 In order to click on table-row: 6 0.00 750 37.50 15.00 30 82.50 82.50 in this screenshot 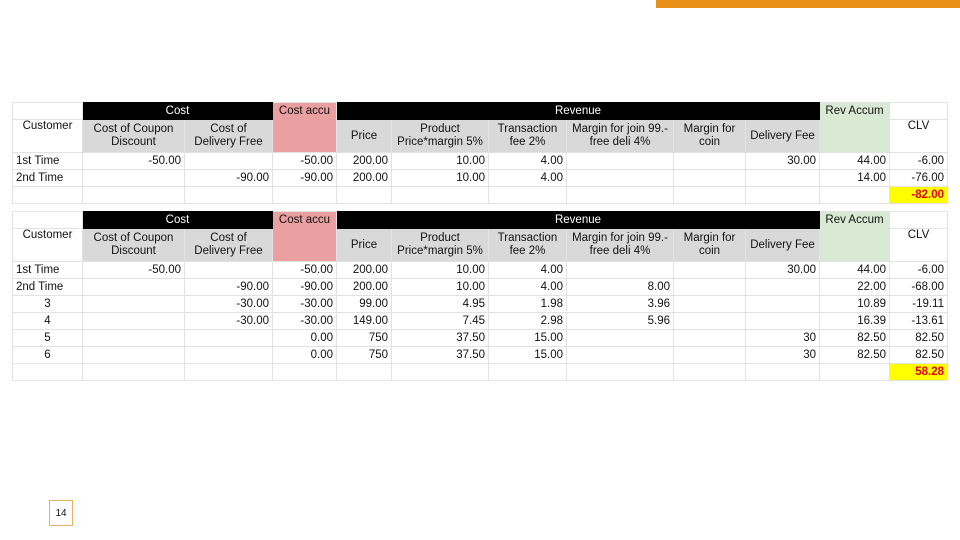, I will do `click(480, 355)`.